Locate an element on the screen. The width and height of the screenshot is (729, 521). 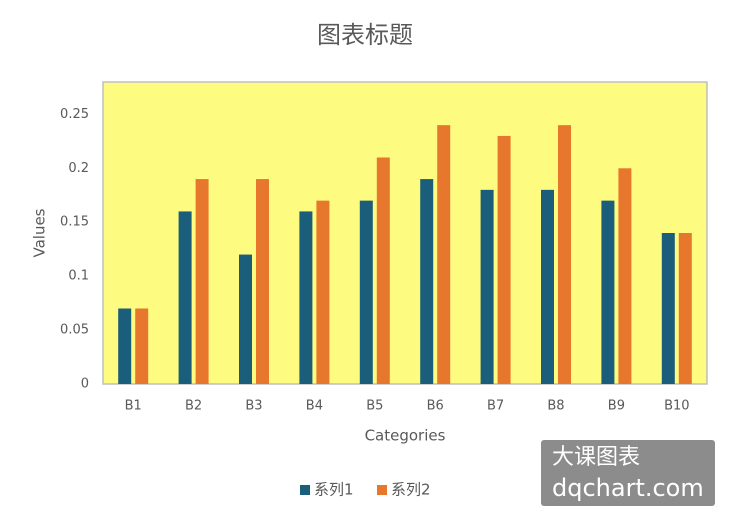
x-tick-label: B8 is located at coordinates (555, 406).